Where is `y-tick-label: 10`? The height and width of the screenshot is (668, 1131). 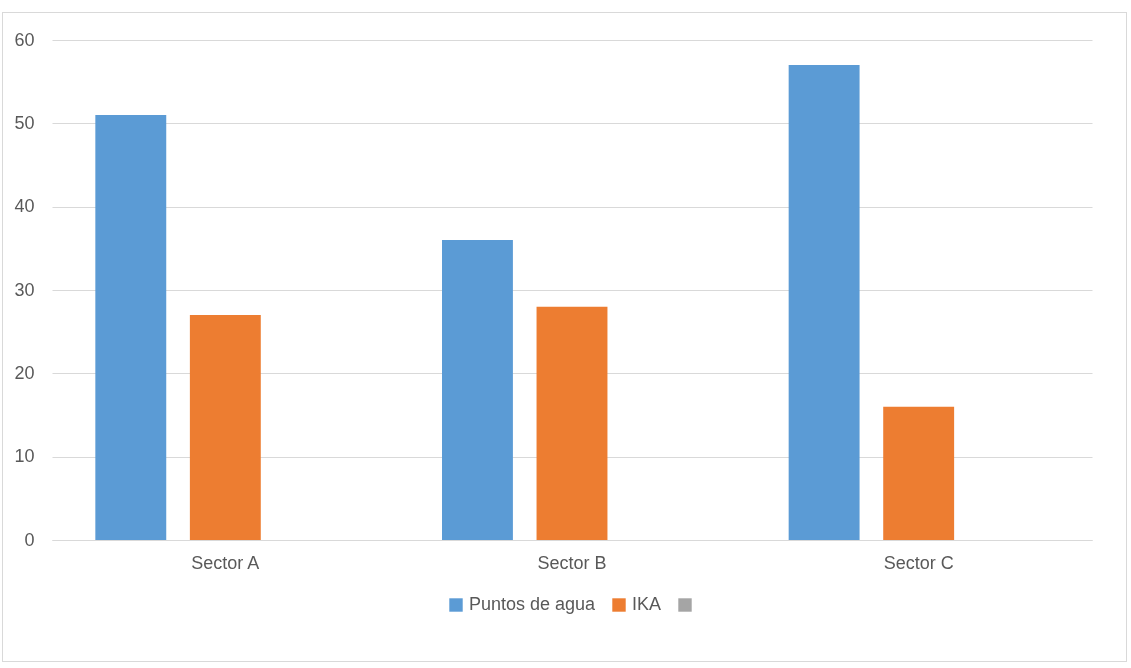 y-tick-label: 10 is located at coordinates (24, 456).